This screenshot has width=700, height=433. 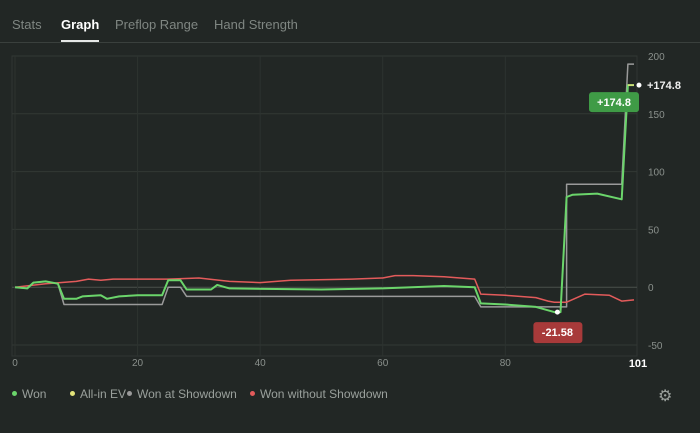 What do you see at coordinates (103, 394) in the screenshot?
I see `legend-label: All-in EV` at bounding box center [103, 394].